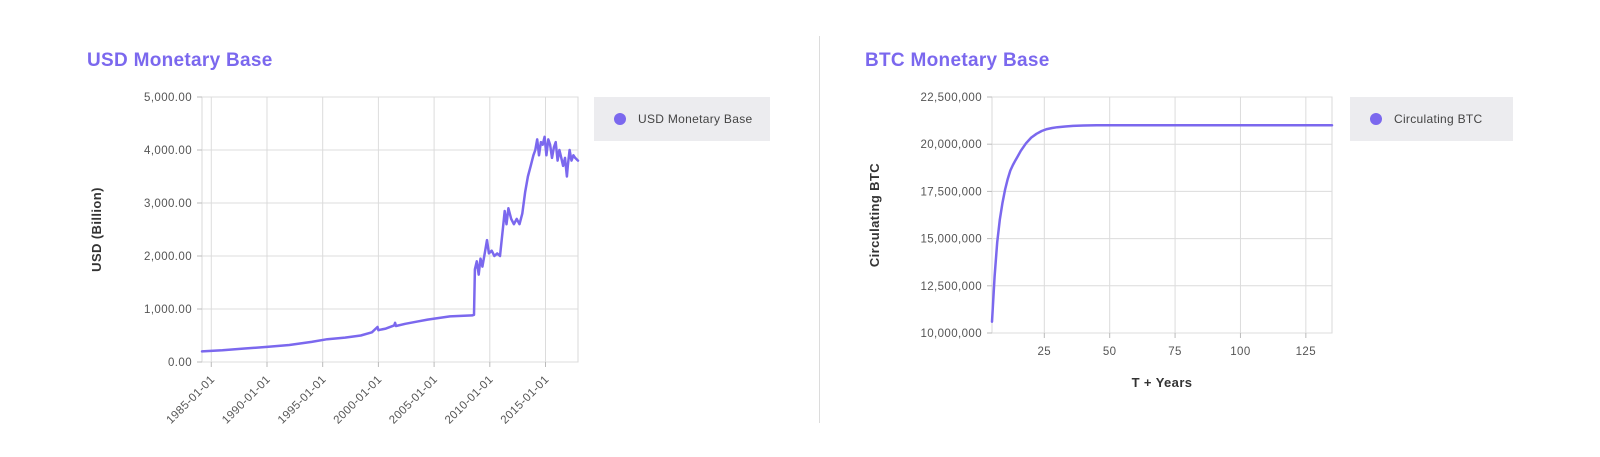  What do you see at coordinates (96, 229) in the screenshot?
I see `y-axis-title: USD (Billion)` at bounding box center [96, 229].